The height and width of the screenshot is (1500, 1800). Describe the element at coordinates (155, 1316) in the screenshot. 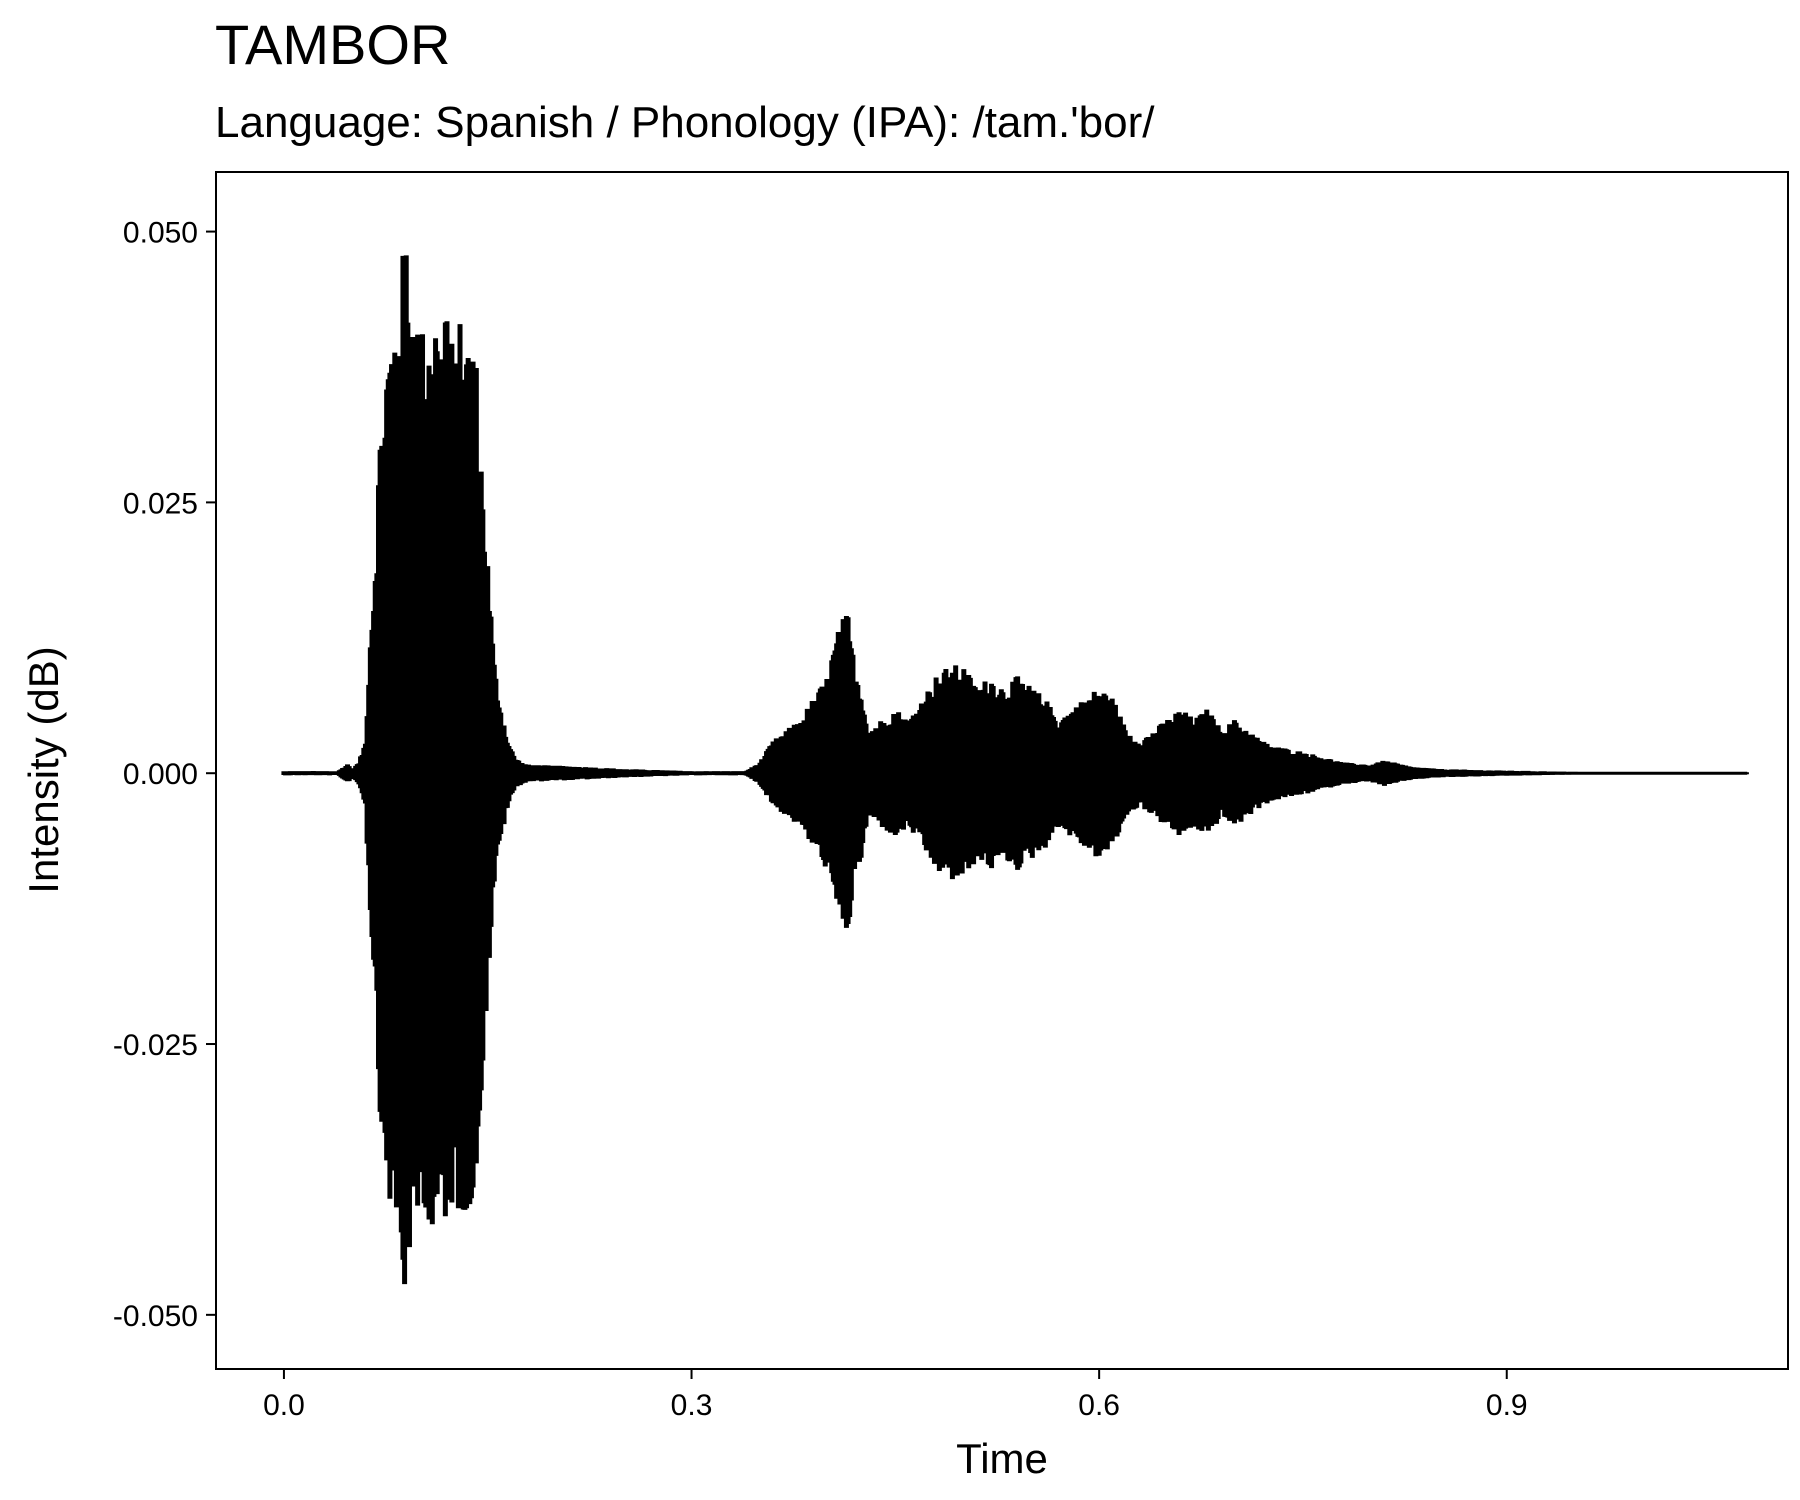

I see `y-tick-label: -0.050` at that location.